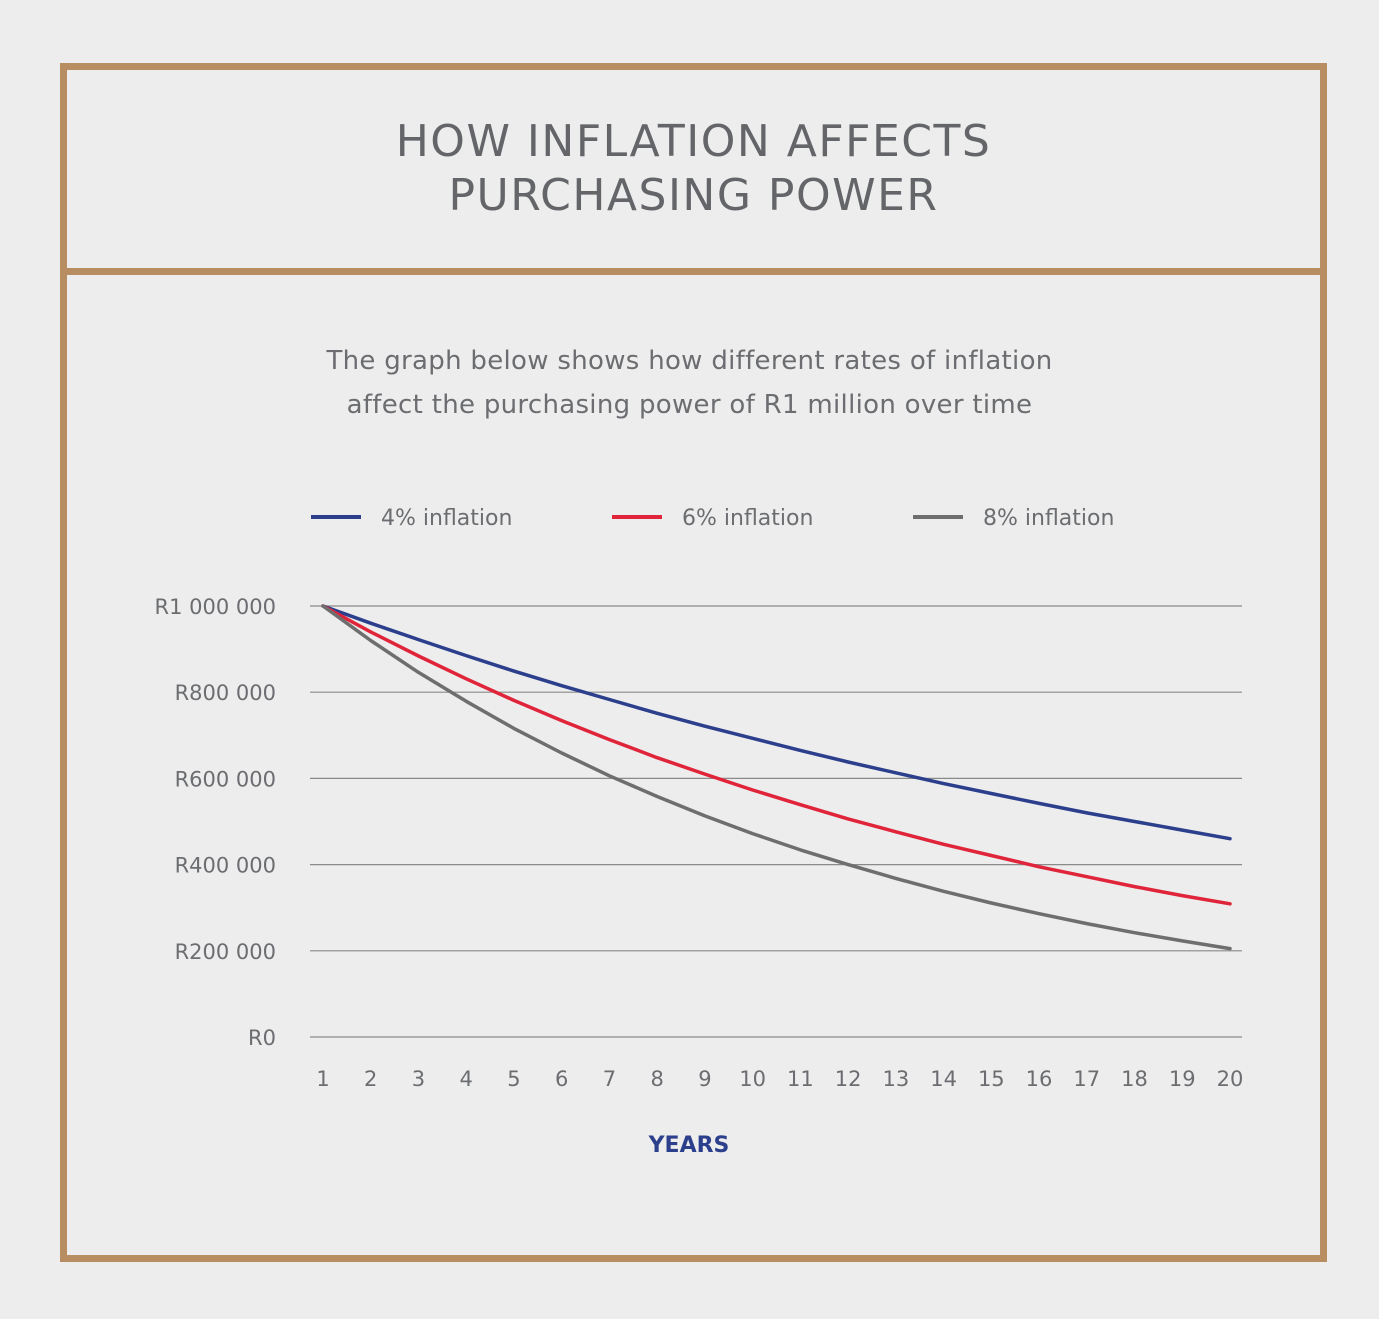 Image resolution: width=1379 pixels, height=1319 pixels. Describe the element at coordinates (1230, 1079) in the screenshot. I see `x-tick-label: 20` at that location.